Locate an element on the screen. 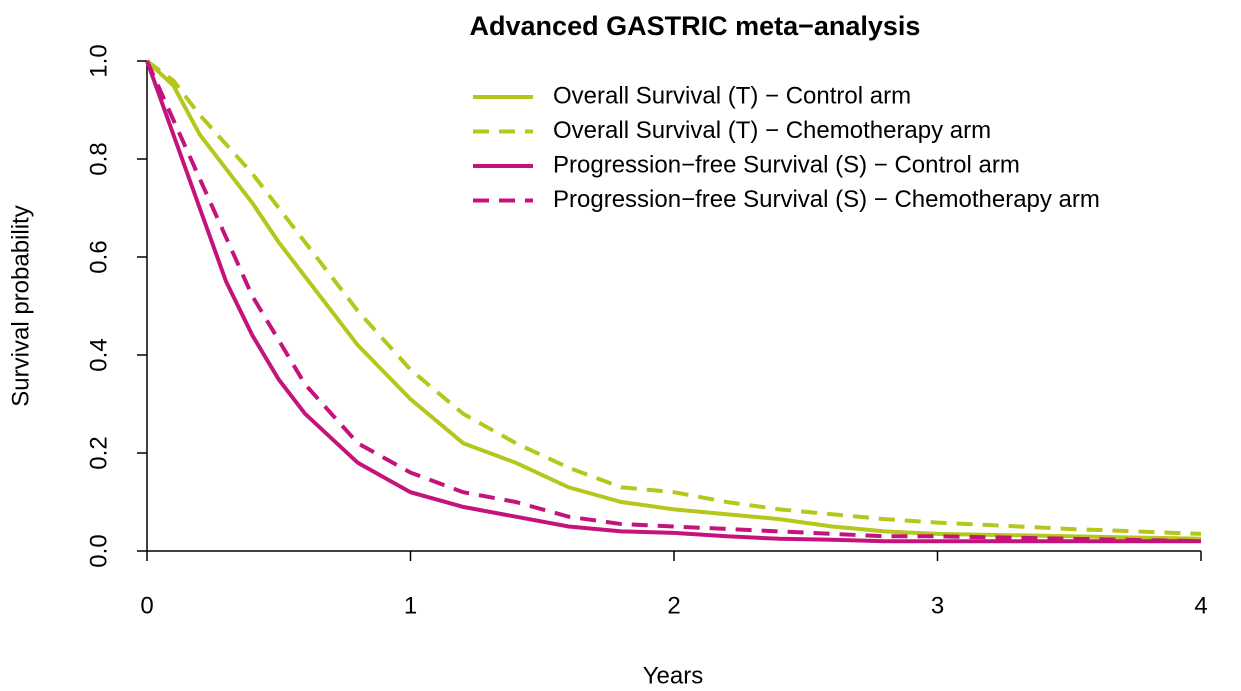 The height and width of the screenshot is (691, 1241). x-tick-label: 3 is located at coordinates (937, 605).